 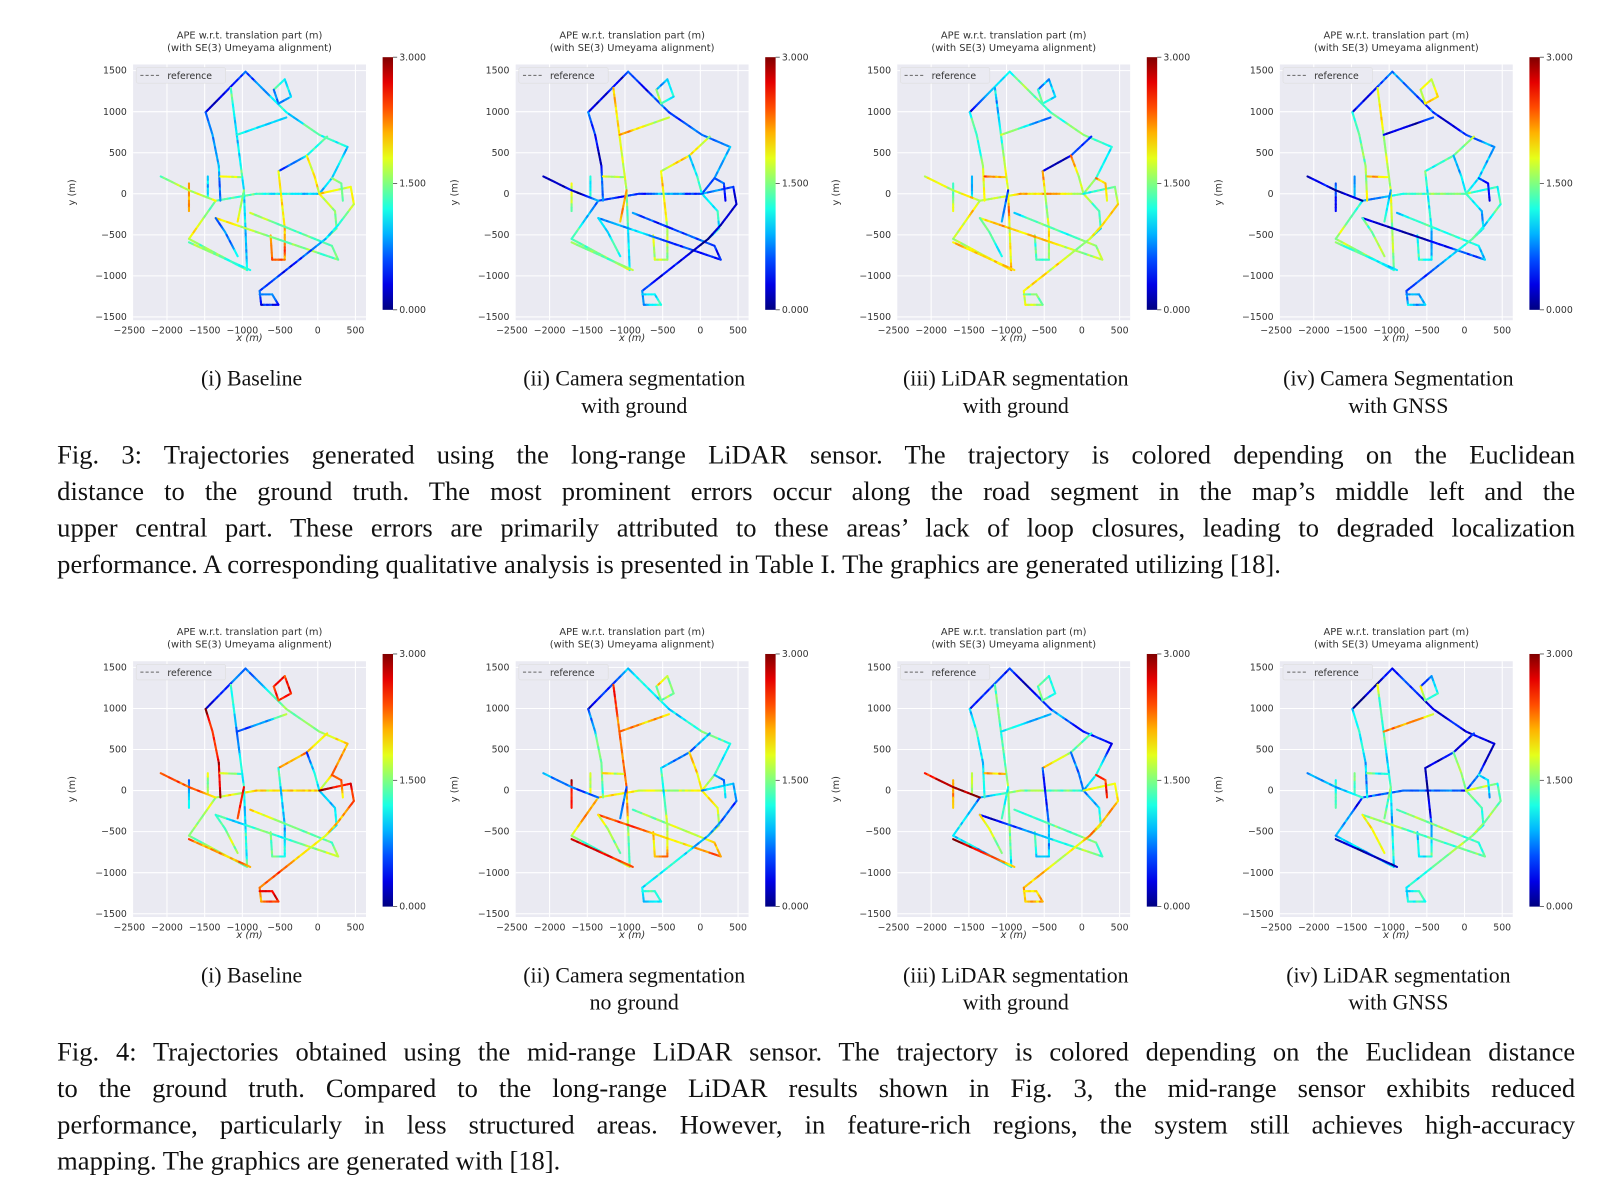 I want to click on subcaption-line: no ground, so click(x=634, y=1002).